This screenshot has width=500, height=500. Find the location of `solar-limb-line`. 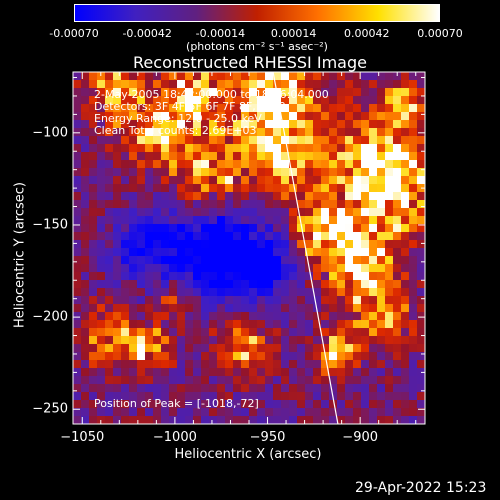

solar-limb-line is located at coordinates (305, 248).